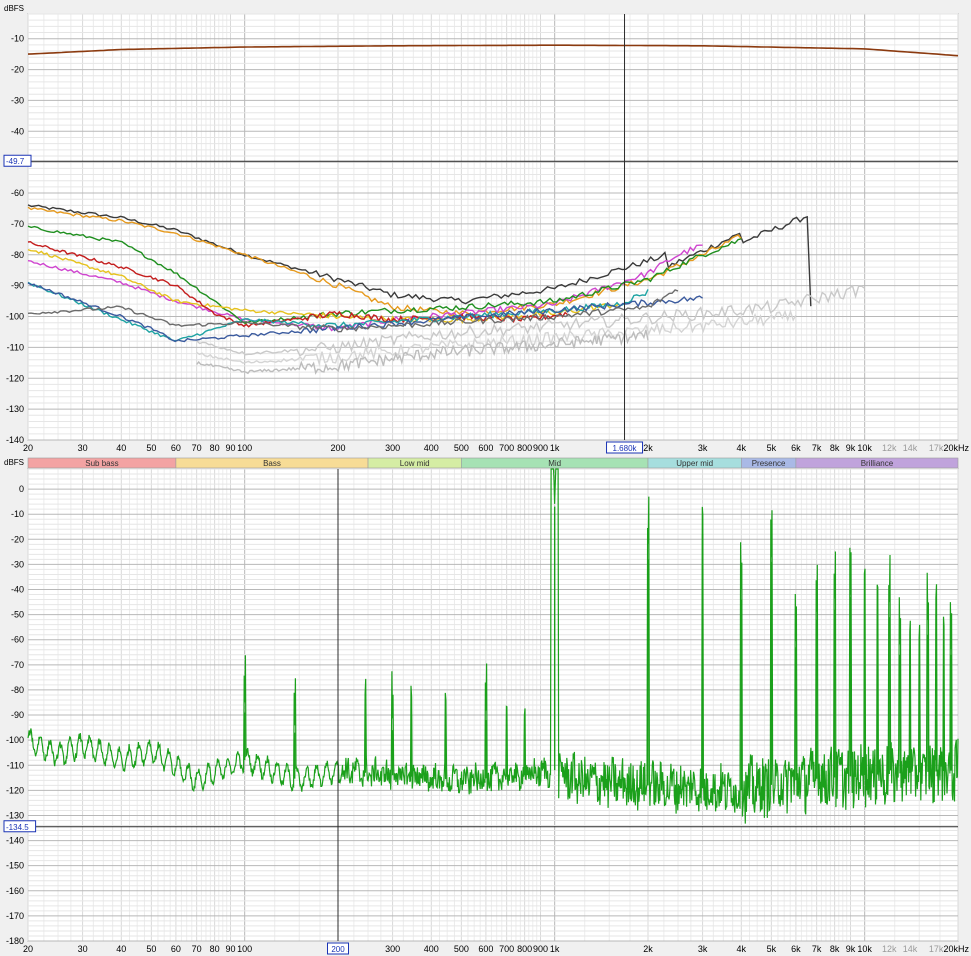  Describe the element at coordinates (15, 916) in the screenshot. I see `y-tick-label: -170` at that location.